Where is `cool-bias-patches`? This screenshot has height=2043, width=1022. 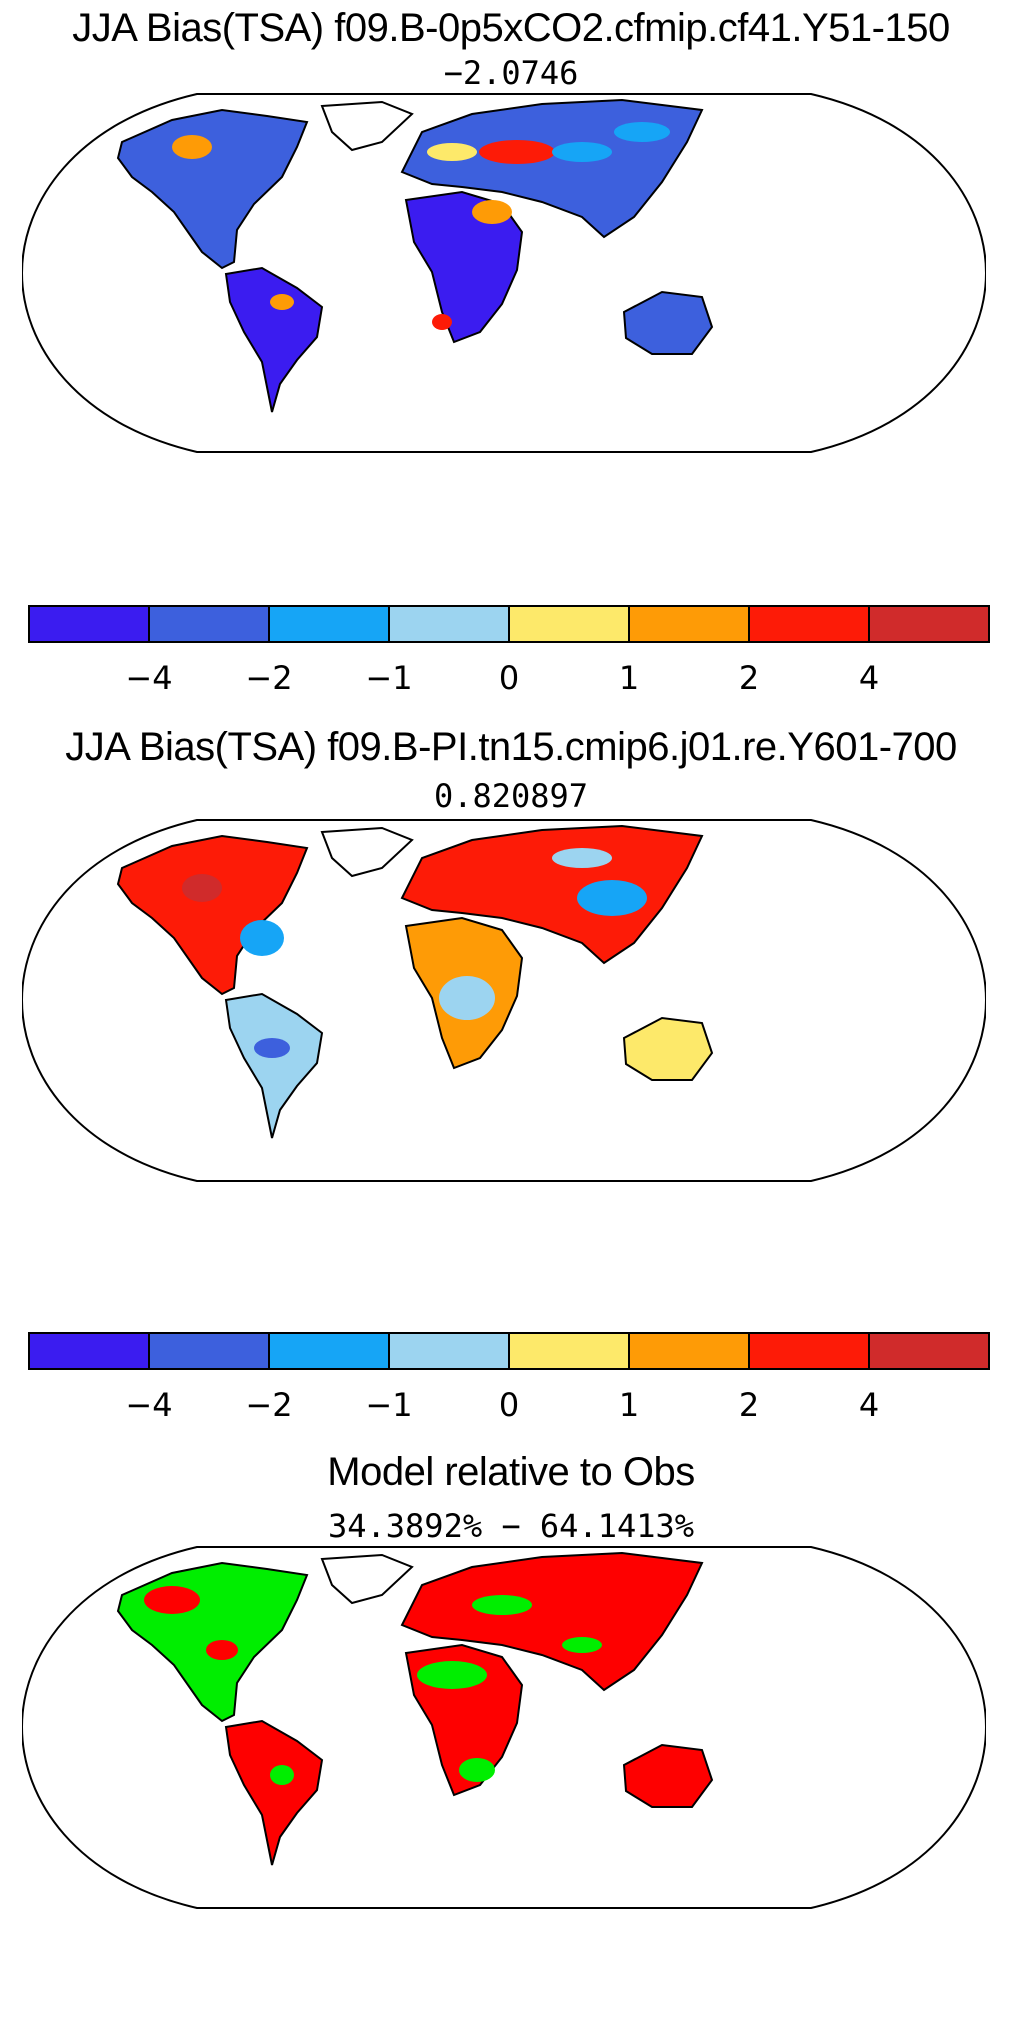 cool-bias-patches is located at coordinates (414, 953).